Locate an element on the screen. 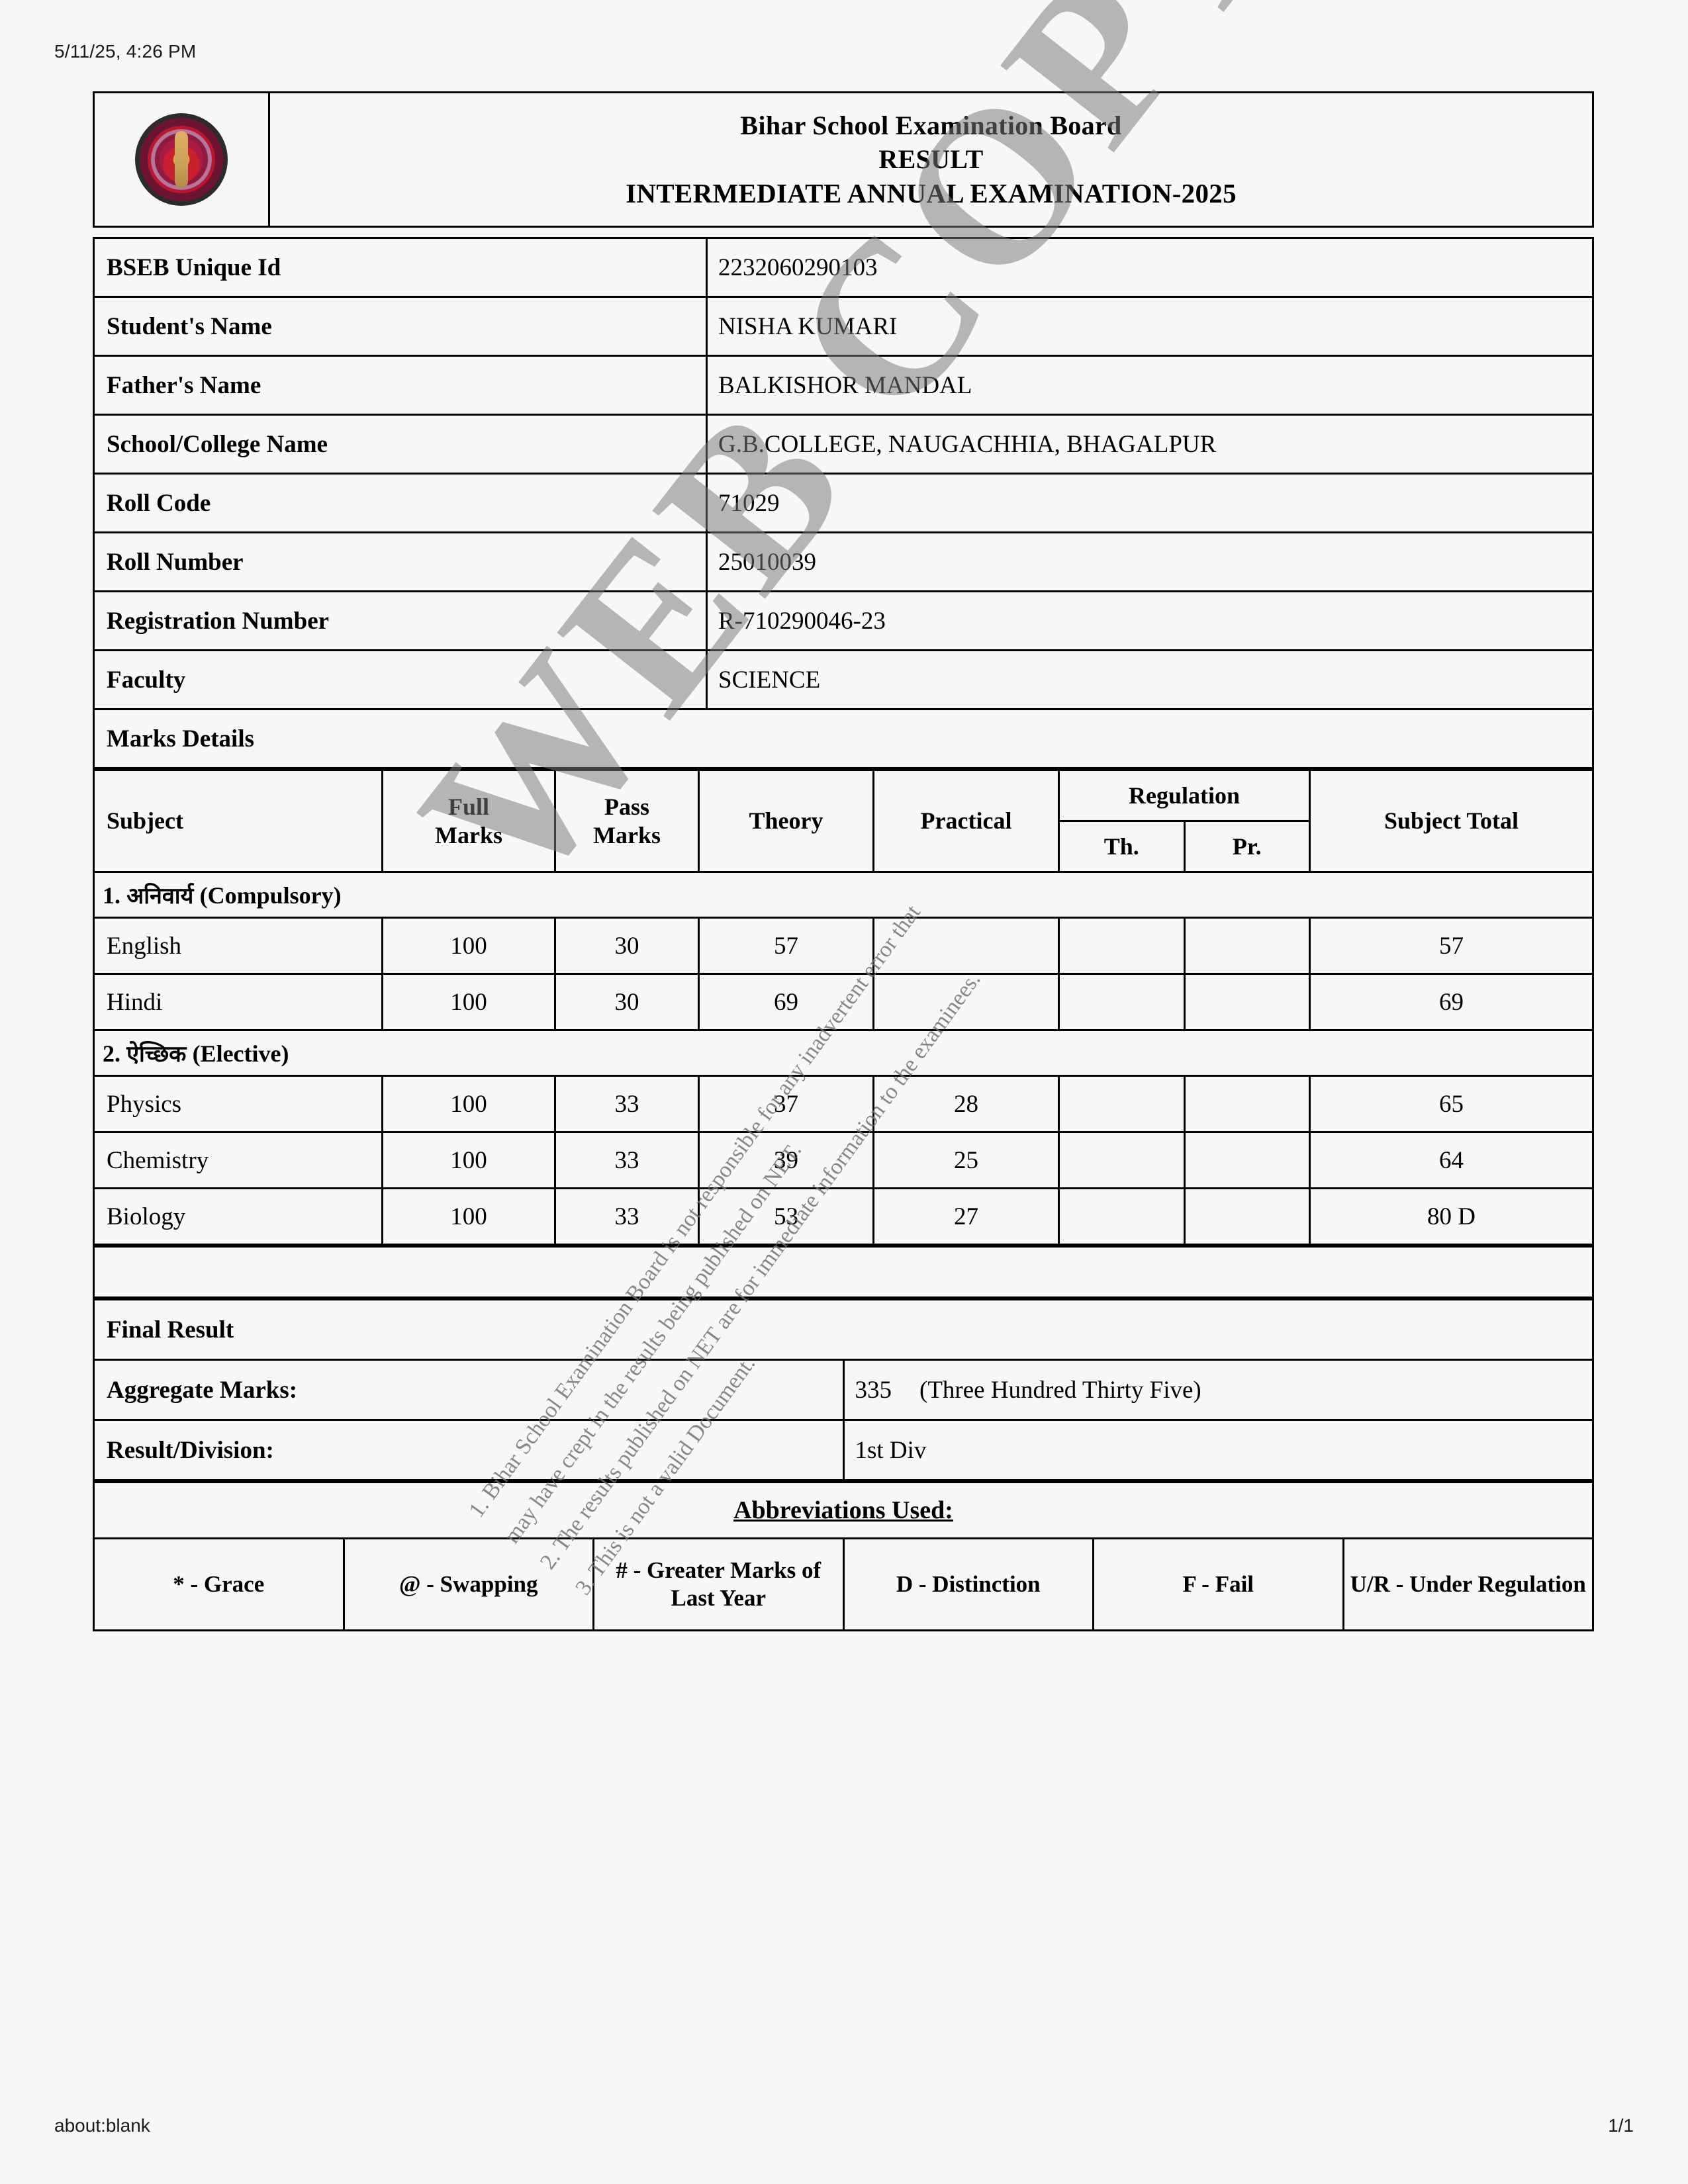  info-value-faculty: SCIENCE is located at coordinates (1150, 680).